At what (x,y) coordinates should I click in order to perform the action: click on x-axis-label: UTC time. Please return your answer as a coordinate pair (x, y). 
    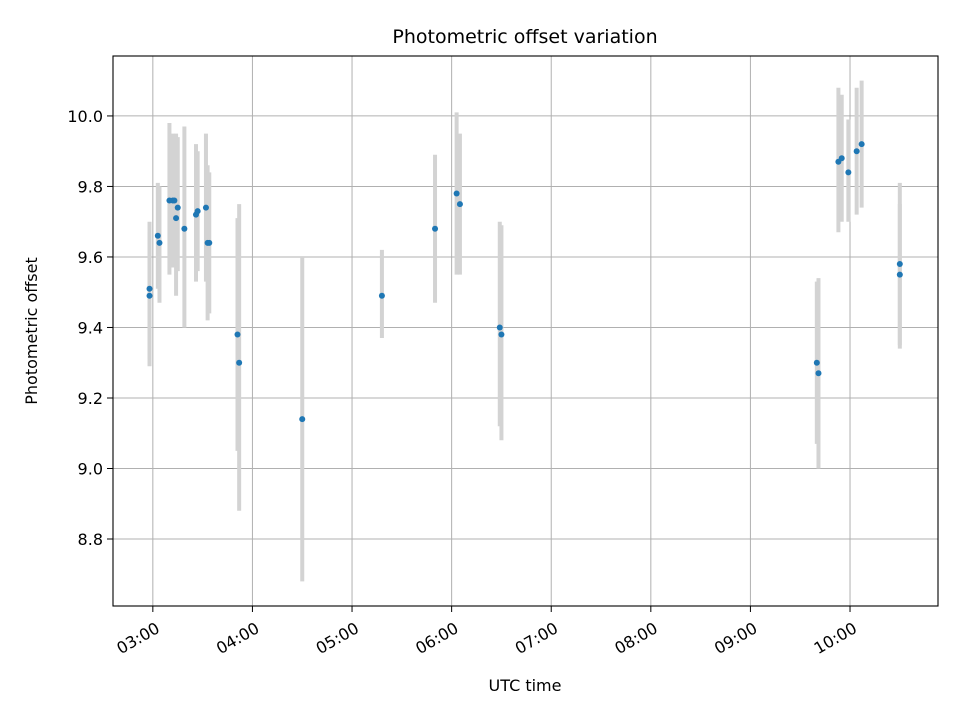
    Looking at the image, I should click on (525, 685).